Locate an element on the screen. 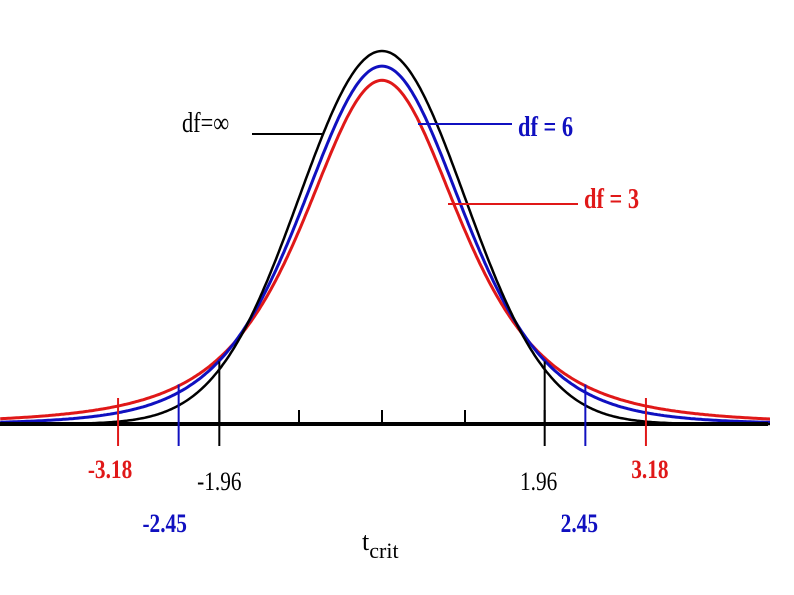 The image size is (794, 595). legend-label-df-3: df = 3 is located at coordinates (611, 199).